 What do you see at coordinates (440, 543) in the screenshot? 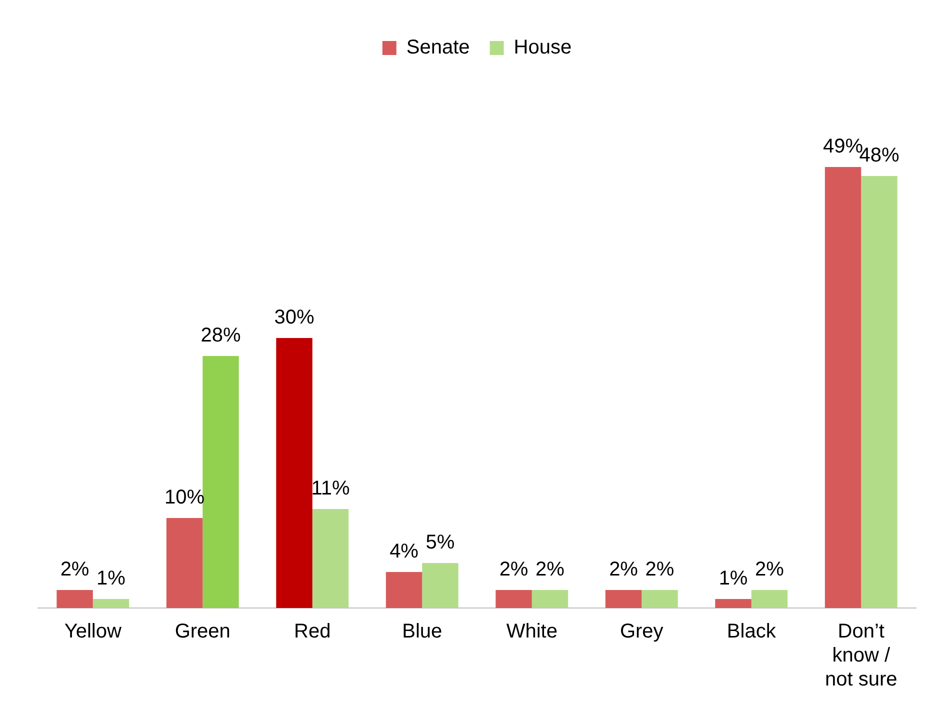
I see `data-label: 5%` at bounding box center [440, 543].